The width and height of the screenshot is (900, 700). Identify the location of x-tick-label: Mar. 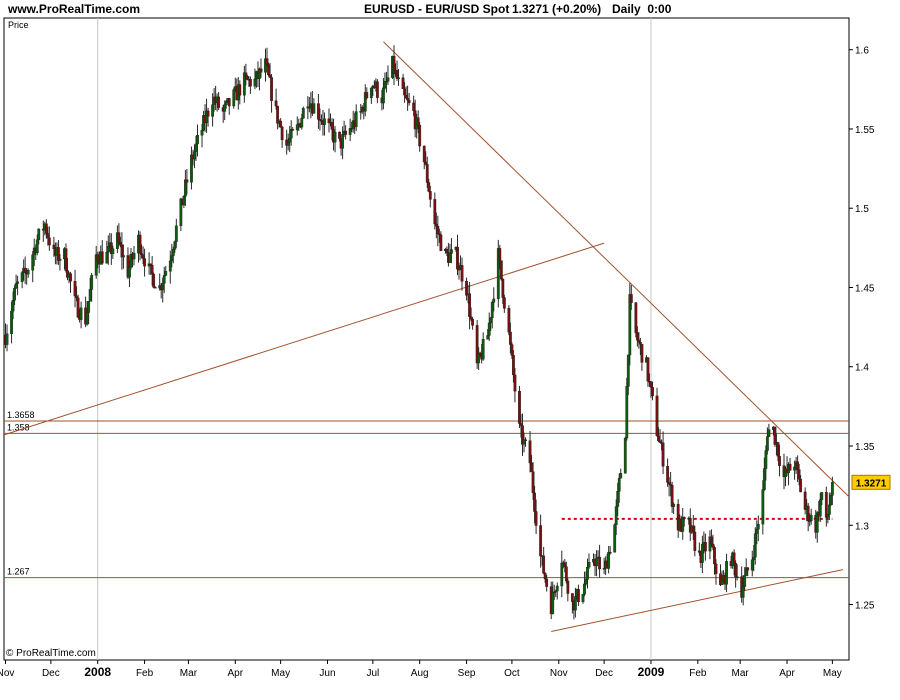
(189, 673).